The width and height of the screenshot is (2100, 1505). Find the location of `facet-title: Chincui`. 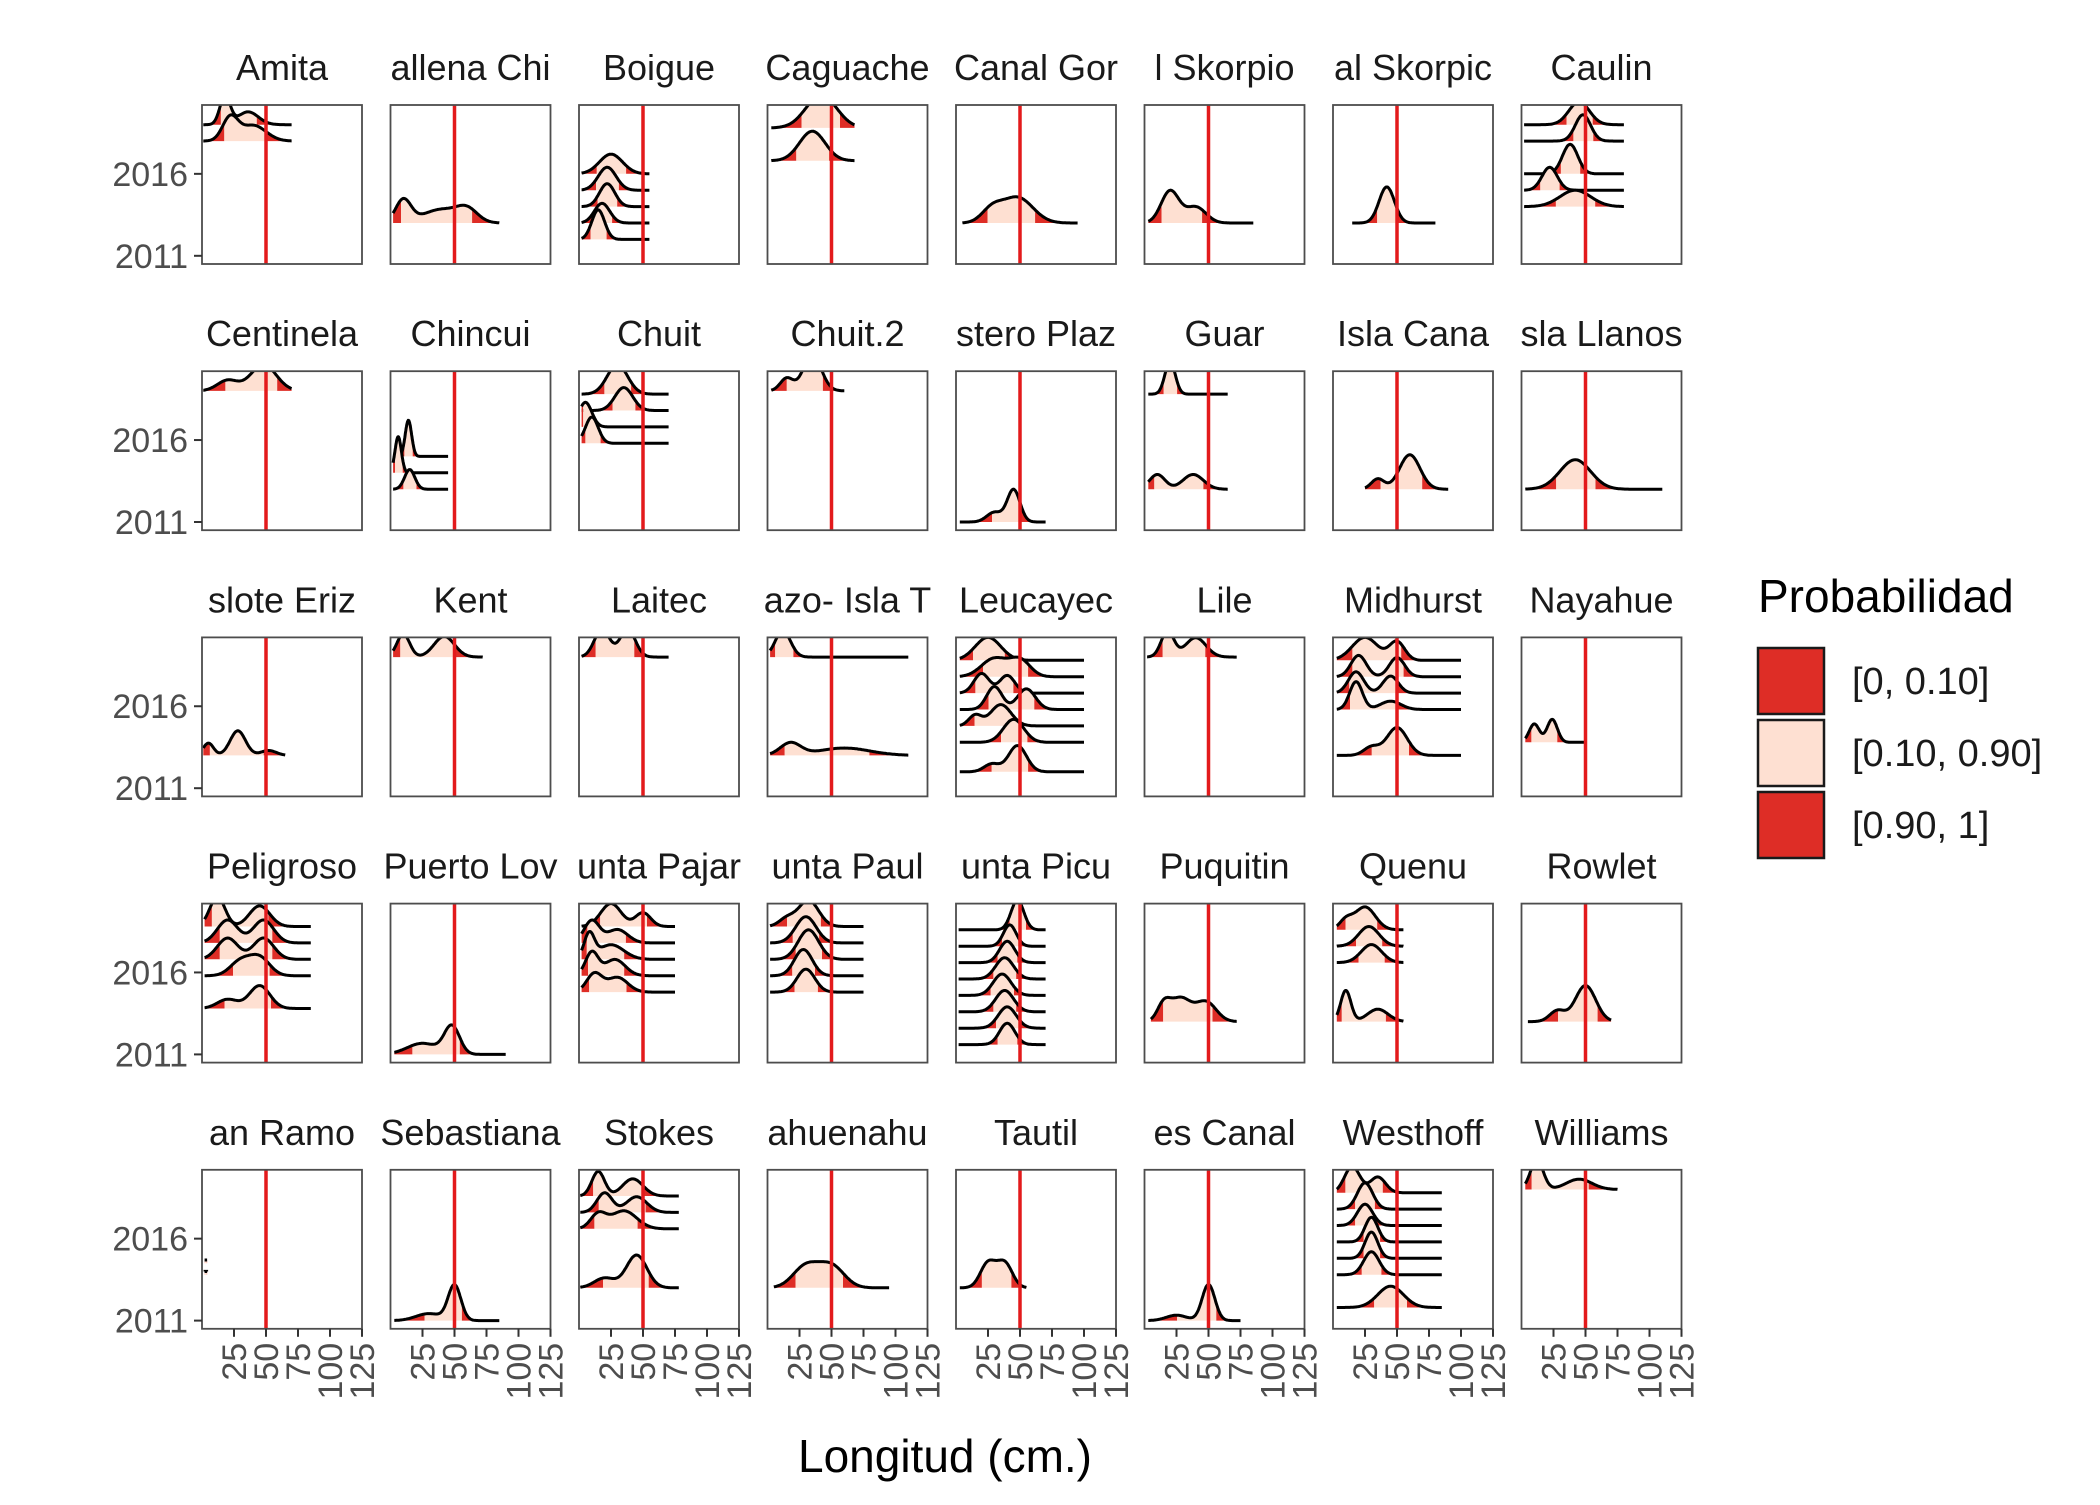

facet-title: Chincui is located at coordinates (470, 333).